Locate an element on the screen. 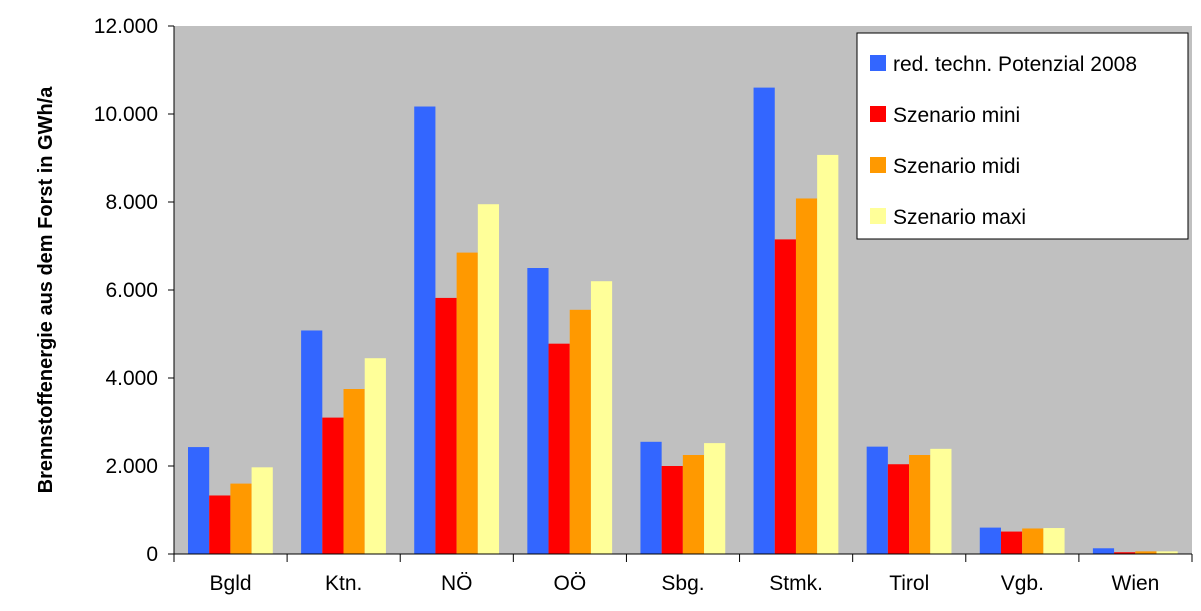  y-tick-label: 6.000 is located at coordinates (131, 290).